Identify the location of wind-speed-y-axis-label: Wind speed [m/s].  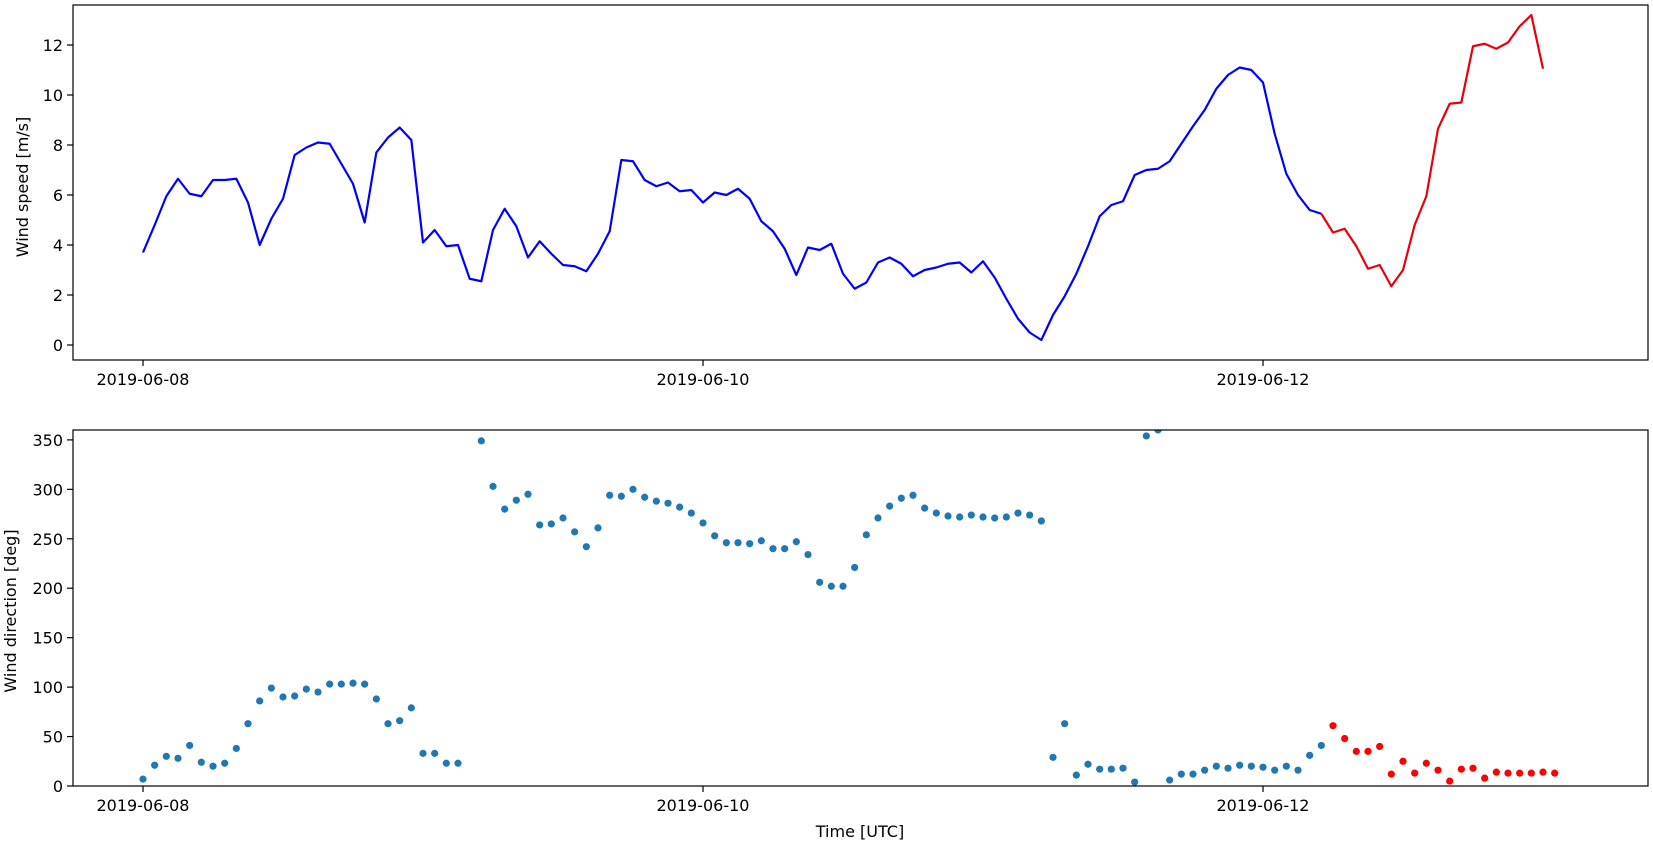
(22, 187).